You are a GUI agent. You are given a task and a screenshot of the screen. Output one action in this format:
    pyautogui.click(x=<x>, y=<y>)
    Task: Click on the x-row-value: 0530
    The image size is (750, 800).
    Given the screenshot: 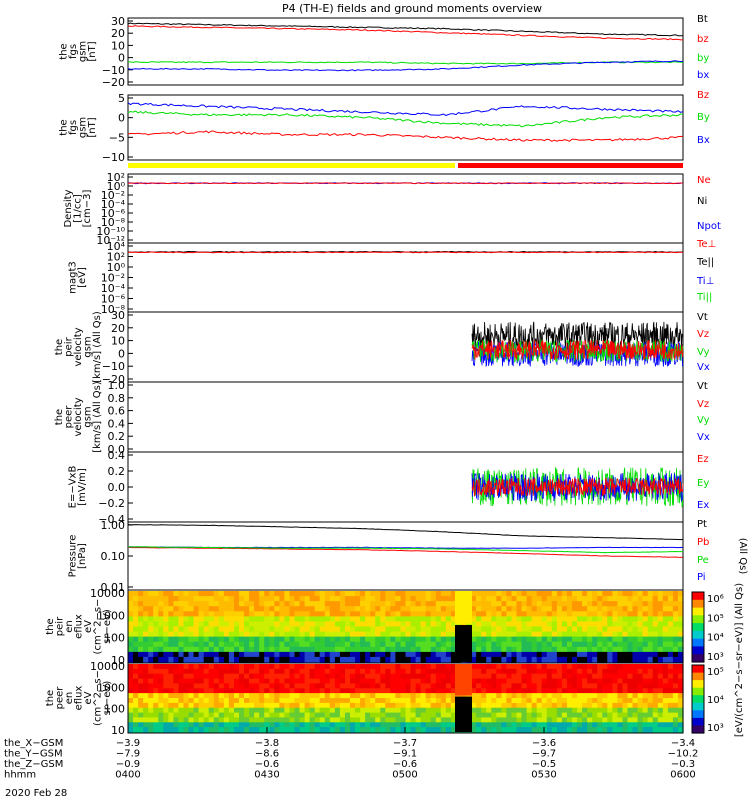 What is the action you would take?
    pyautogui.click(x=543, y=775)
    